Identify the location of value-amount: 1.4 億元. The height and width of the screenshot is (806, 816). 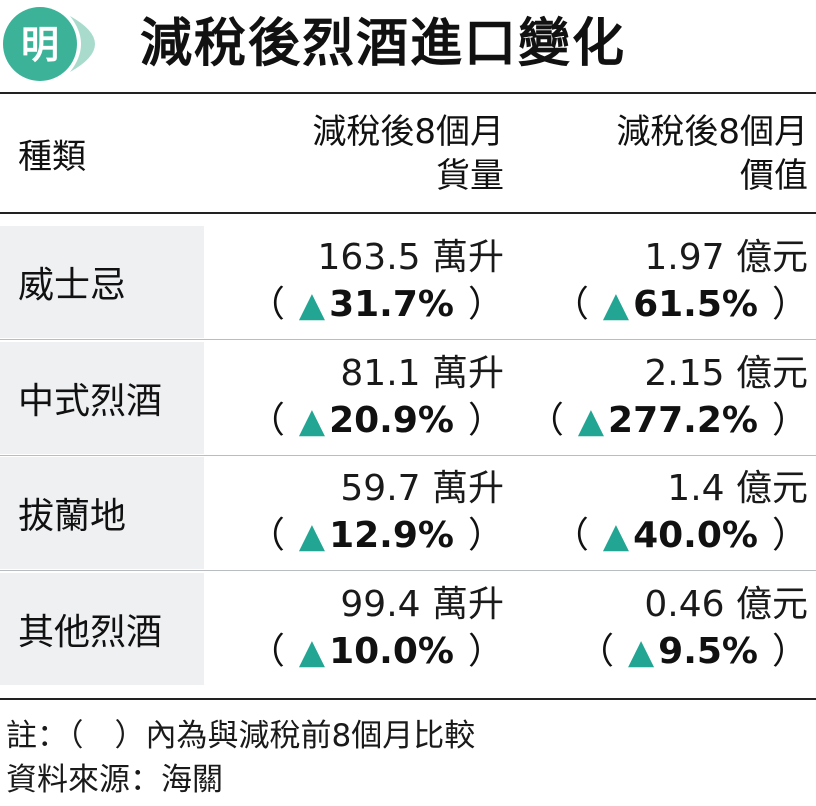
(737, 488).